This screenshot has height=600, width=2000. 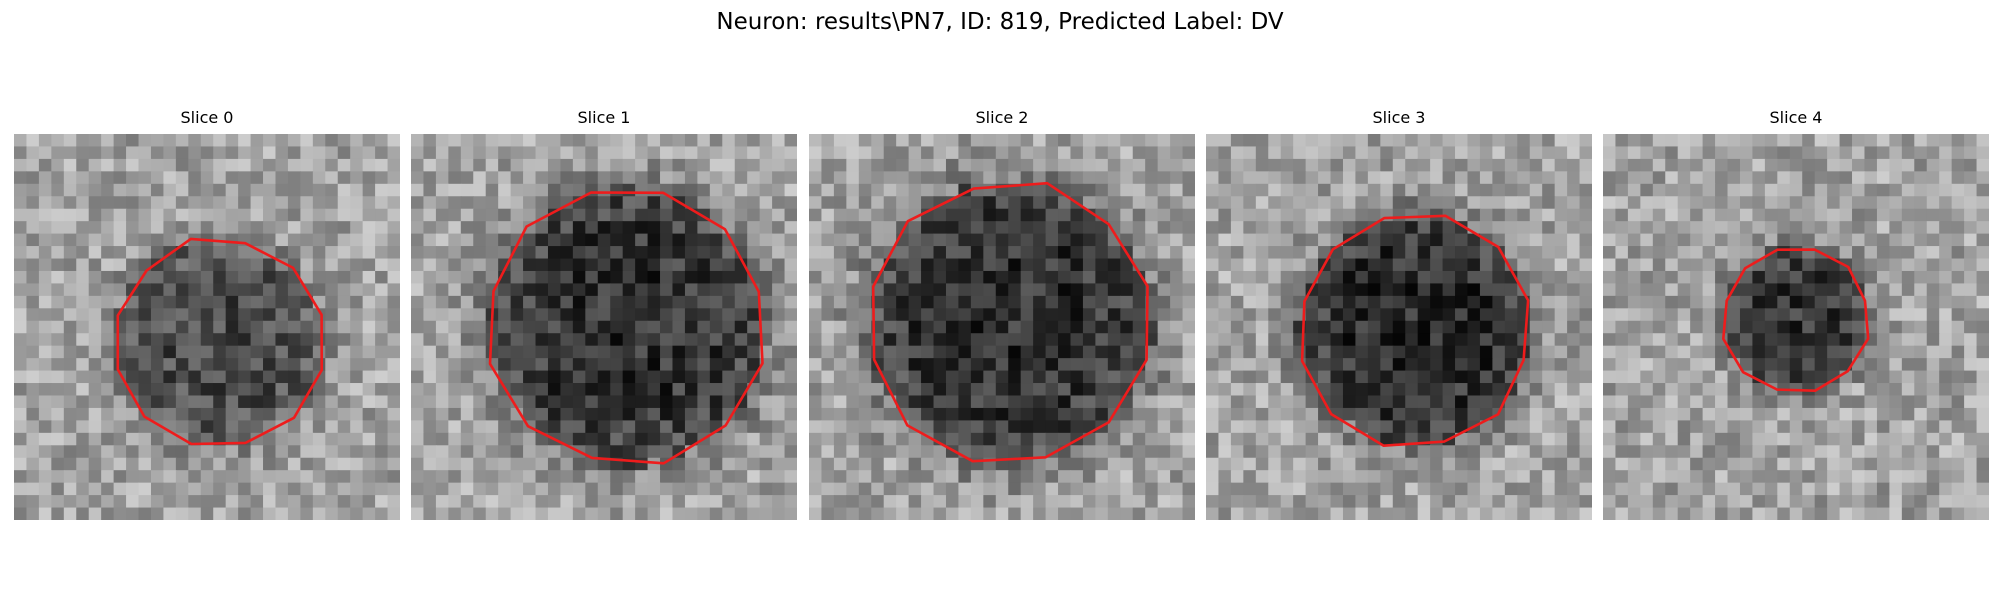 I want to click on slice-panel-1: Slice 1, so click(x=604, y=314).